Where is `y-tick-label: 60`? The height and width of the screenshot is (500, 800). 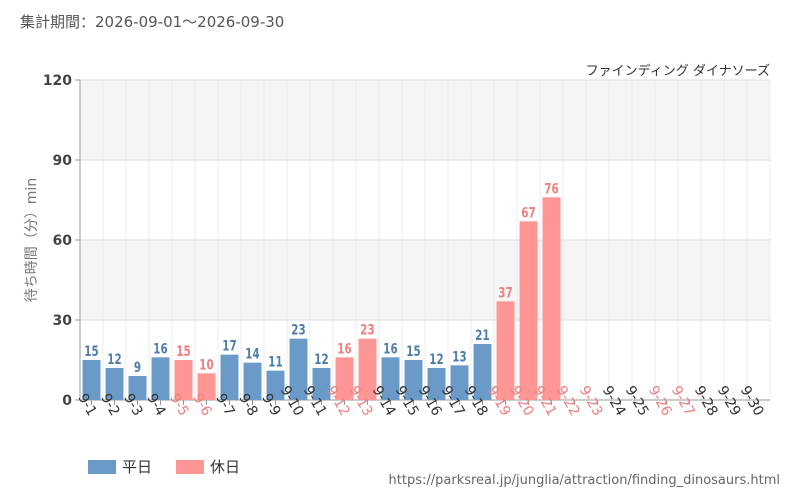
y-tick-label: 60 is located at coordinates (63, 241).